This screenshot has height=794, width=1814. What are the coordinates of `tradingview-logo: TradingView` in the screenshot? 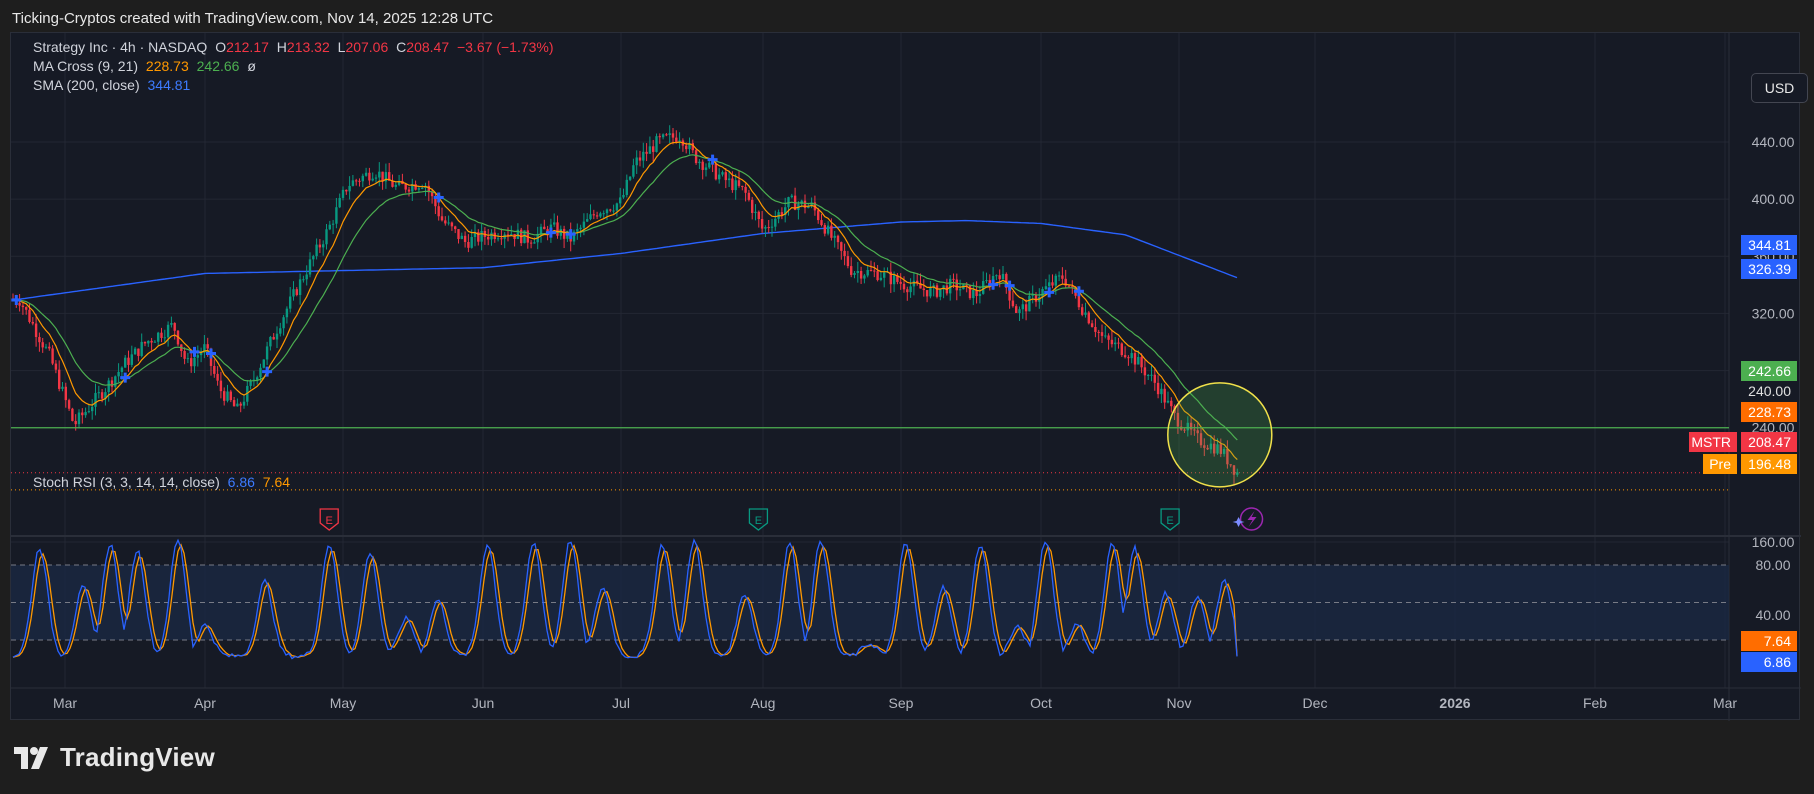 It's located at (114, 757).